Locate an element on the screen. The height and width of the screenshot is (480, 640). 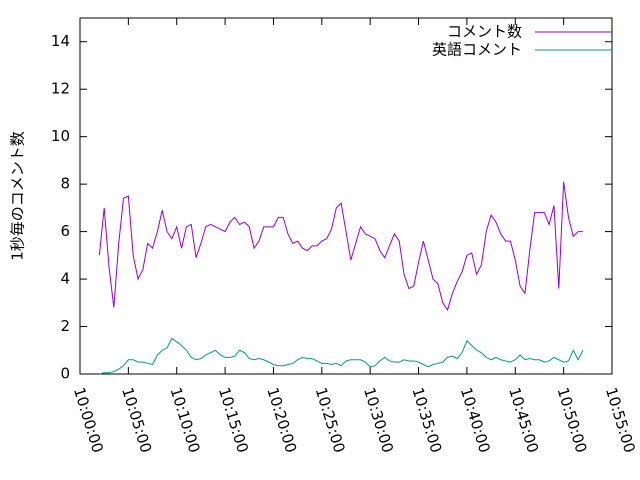
y-tick-label: 12 is located at coordinates (60, 89).